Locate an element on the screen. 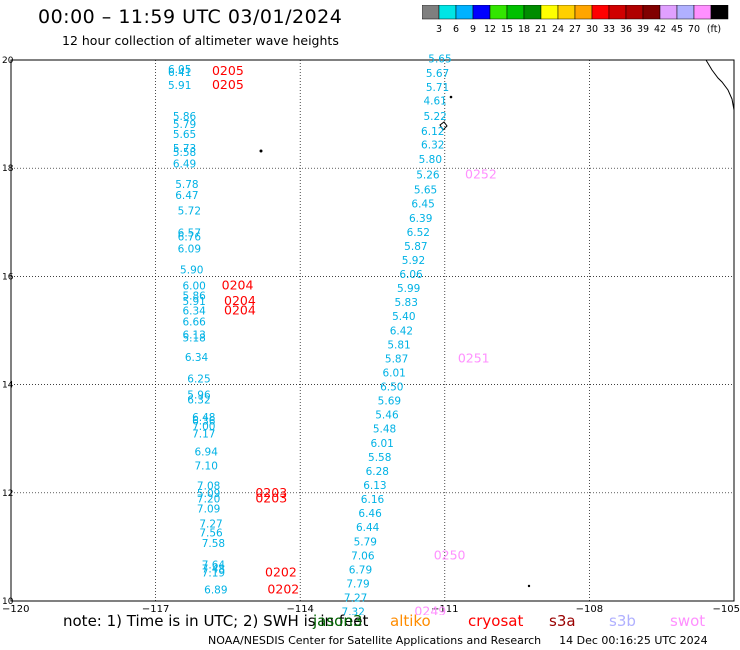 This screenshot has width=740, height=650. wave-height-point: 7.10 is located at coordinates (206, 467).